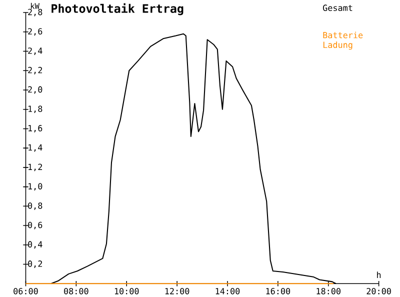  What do you see at coordinates (328, 291) in the screenshot?
I see `x-tick-label: 18:00` at bounding box center [328, 291].